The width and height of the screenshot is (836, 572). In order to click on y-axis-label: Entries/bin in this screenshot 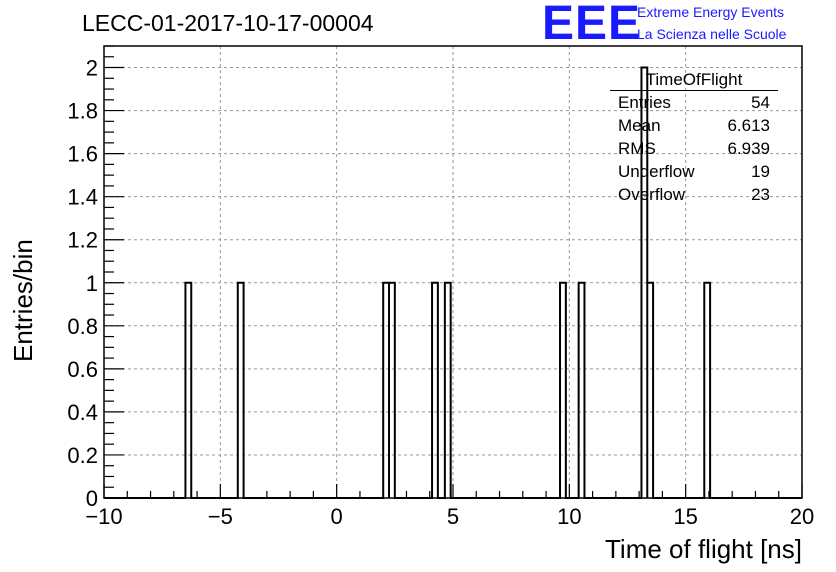, I will do `click(23, 300)`.